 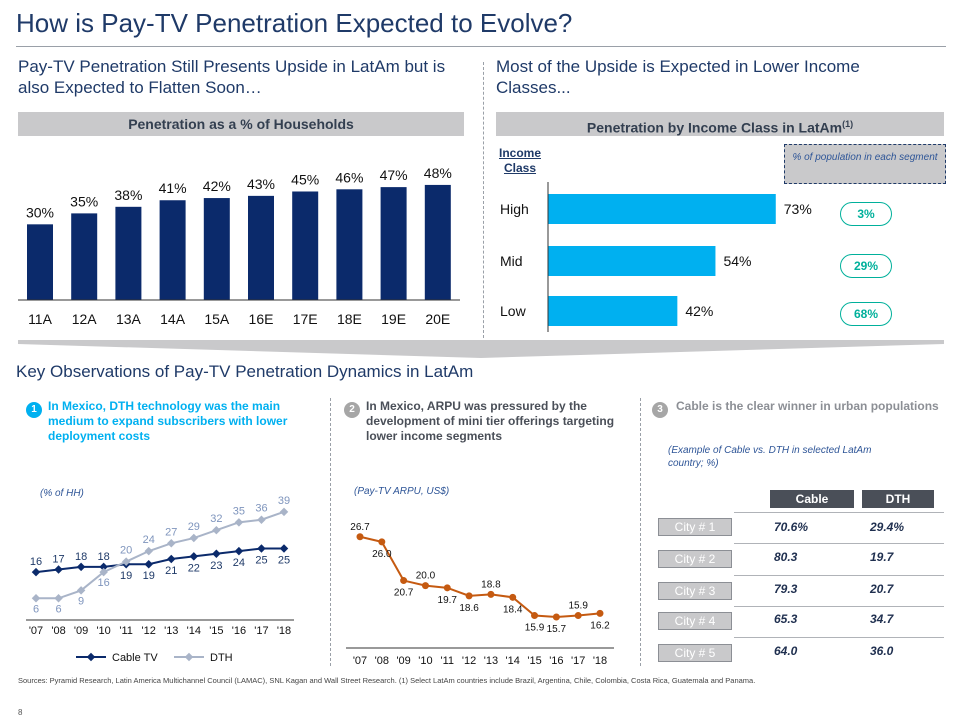 What do you see at coordinates (426, 576) in the screenshot?
I see `arpu-value-label: 20.0` at bounding box center [426, 576].